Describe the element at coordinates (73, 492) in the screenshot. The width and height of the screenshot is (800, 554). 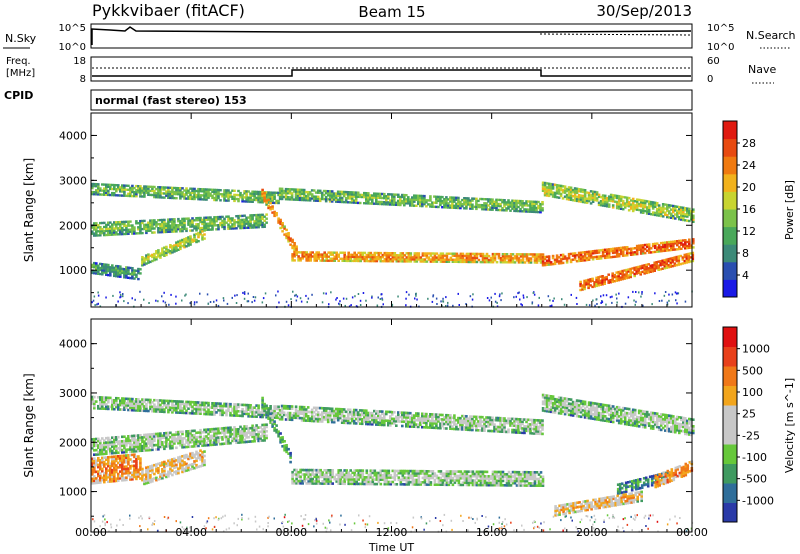
I see `velocity-ytick-label: 1000` at that location.